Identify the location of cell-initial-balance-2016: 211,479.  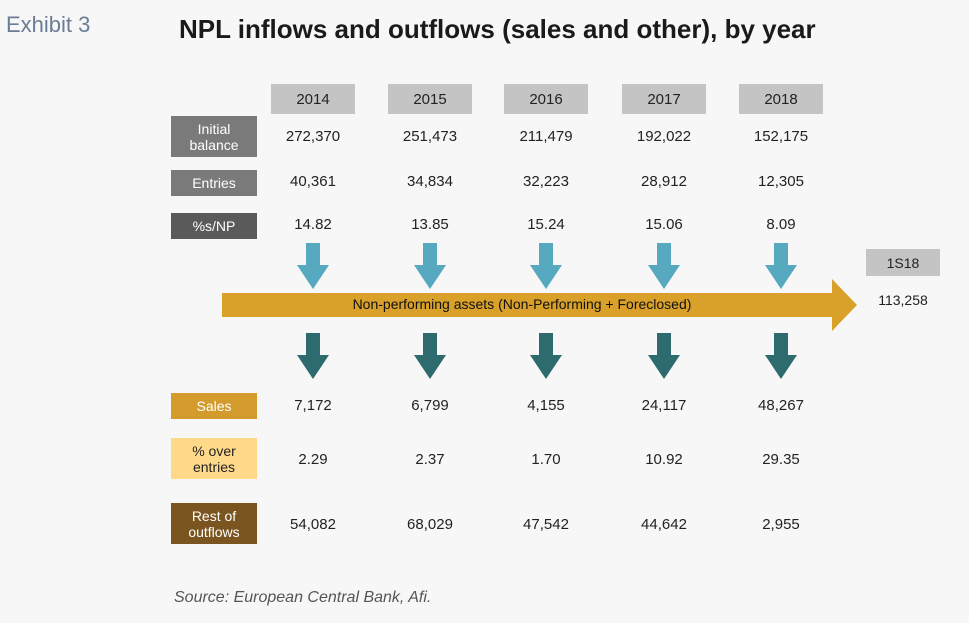
(546, 136).